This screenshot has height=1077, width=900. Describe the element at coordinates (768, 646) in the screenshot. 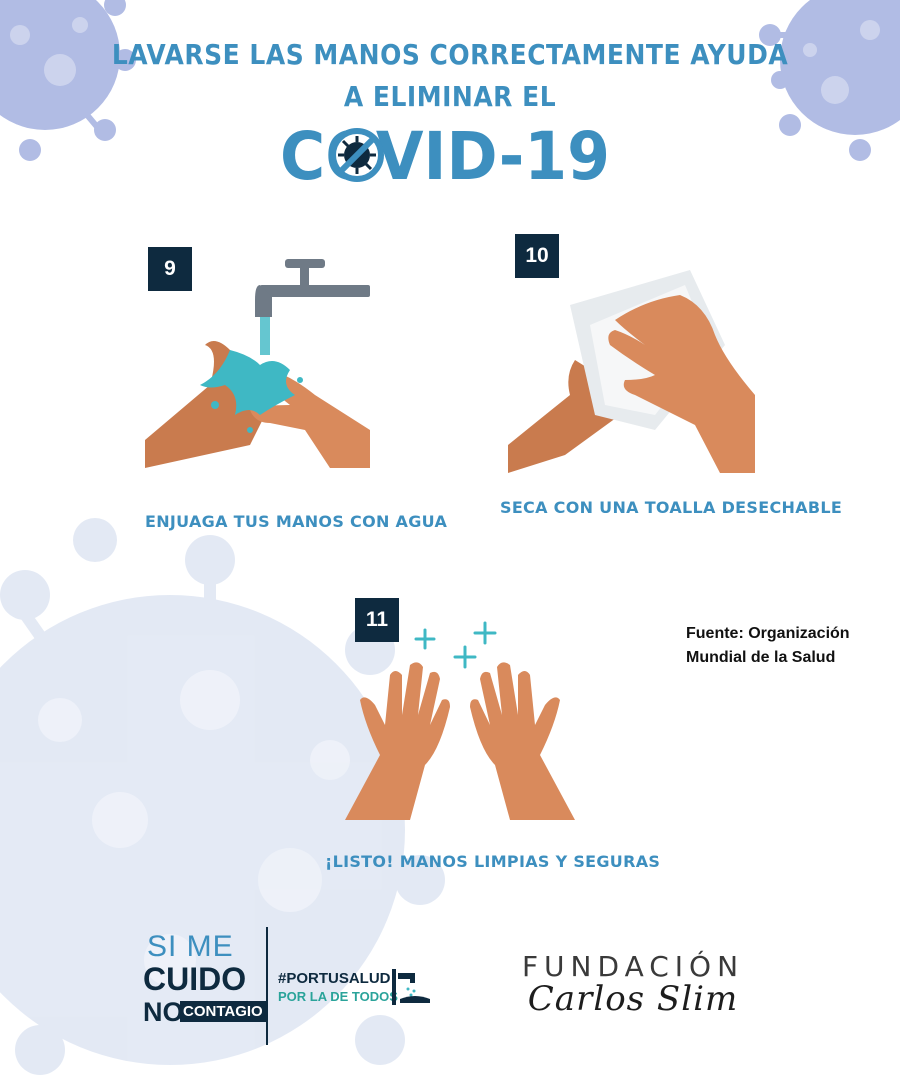

I see `source-note: Fuente: Organización Mundial de la Salud` at that location.